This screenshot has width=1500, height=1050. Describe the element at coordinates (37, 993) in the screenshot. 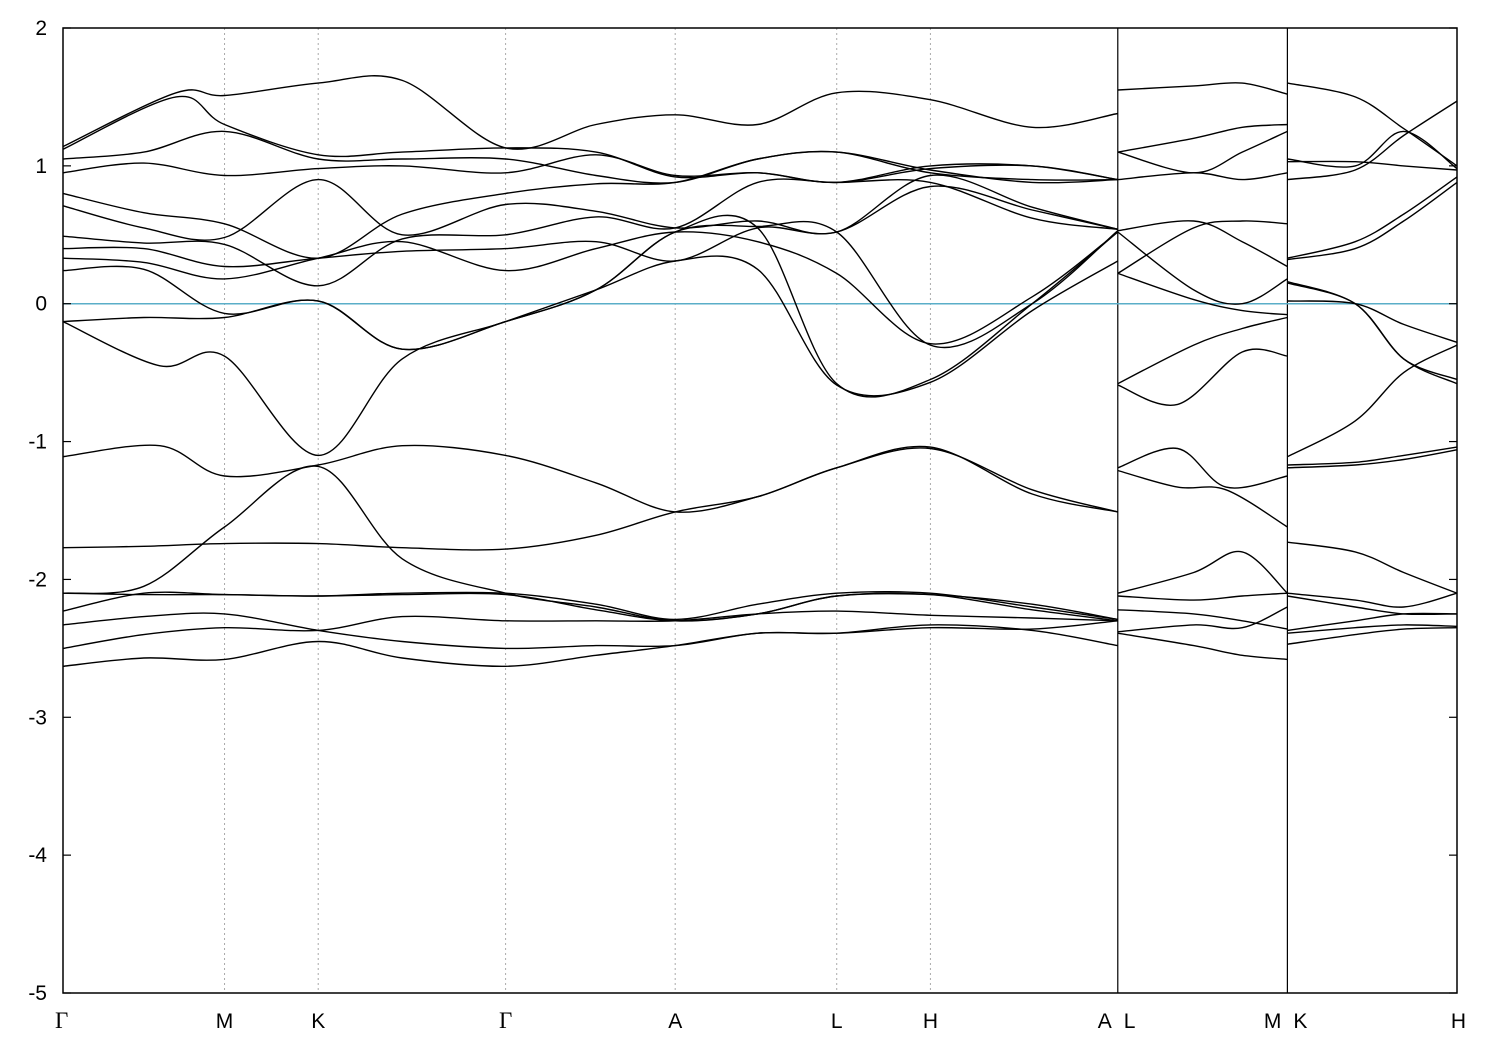

I see `y-tick-label: -5` at that location.